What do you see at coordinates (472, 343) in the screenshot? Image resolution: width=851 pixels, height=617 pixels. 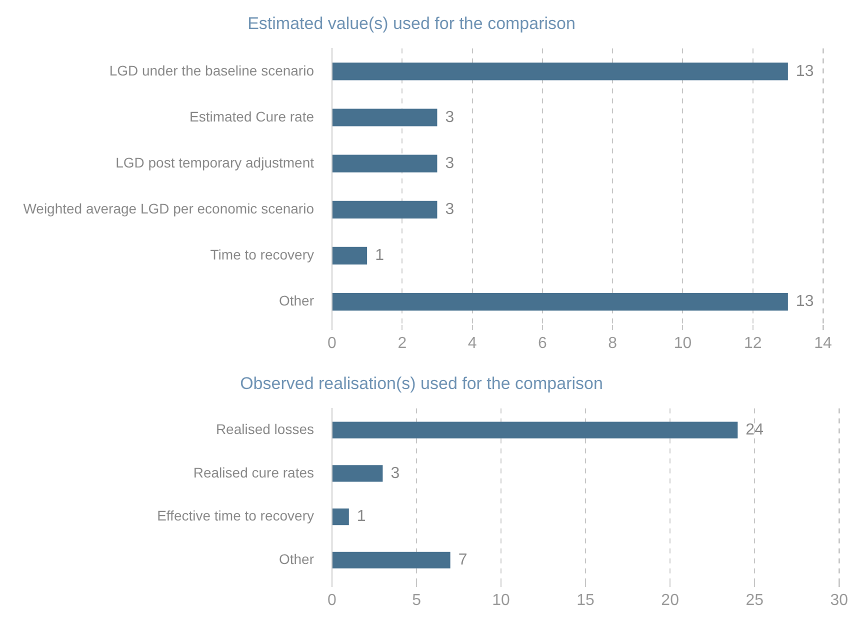 I see `x-tick-label: 4` at bounding box center [472, 343].